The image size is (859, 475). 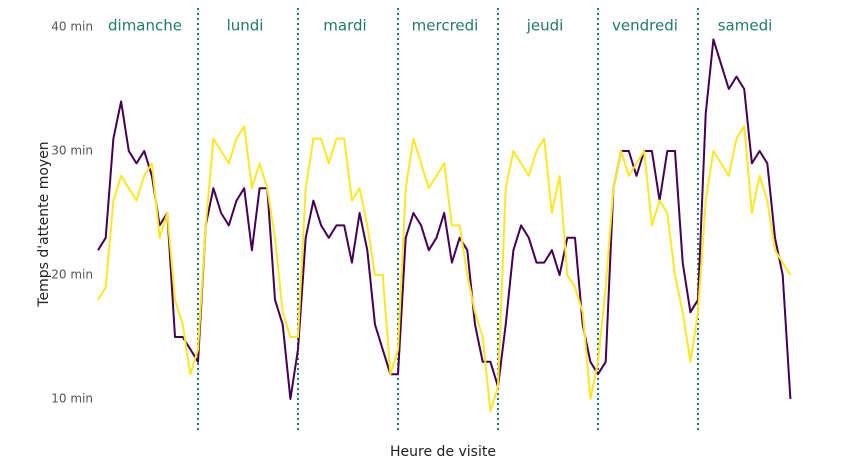 What do you see at coordinates (72, 275) in the screenshot?
I see `y-tick-label: 20 min` at bounding box center [72, 275].